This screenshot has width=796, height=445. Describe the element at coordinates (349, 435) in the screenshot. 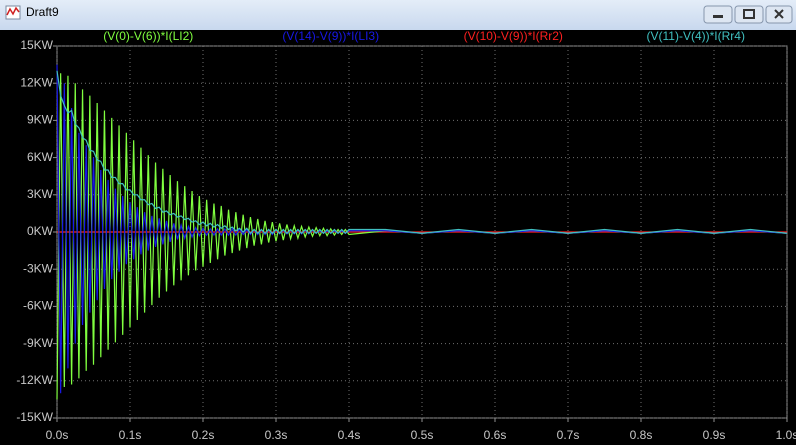

I see `x-tick-label: 0.4s` at that location.